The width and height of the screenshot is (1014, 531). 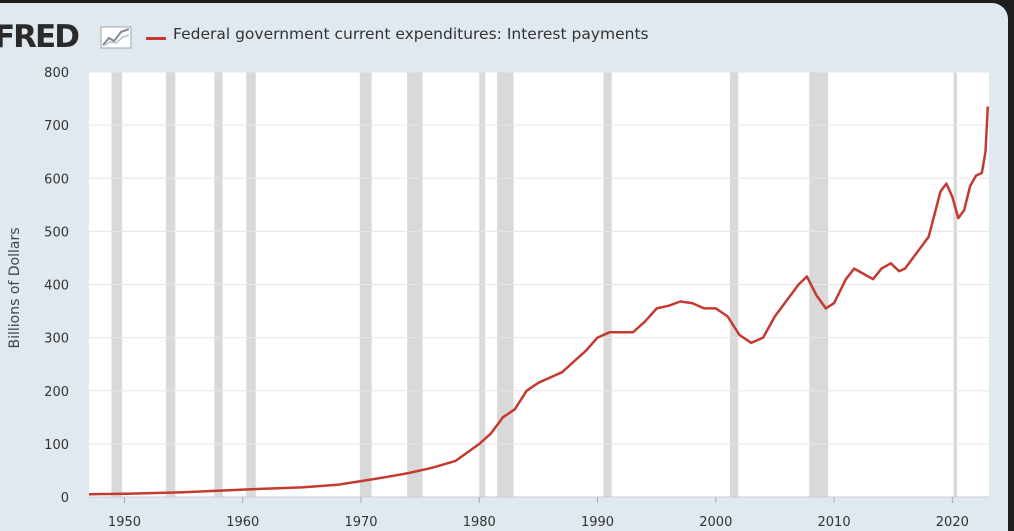 What do you see at coordinates (156, 38) in the screenshot?
I see `legend-swatch` at bounding box center [156, 38].